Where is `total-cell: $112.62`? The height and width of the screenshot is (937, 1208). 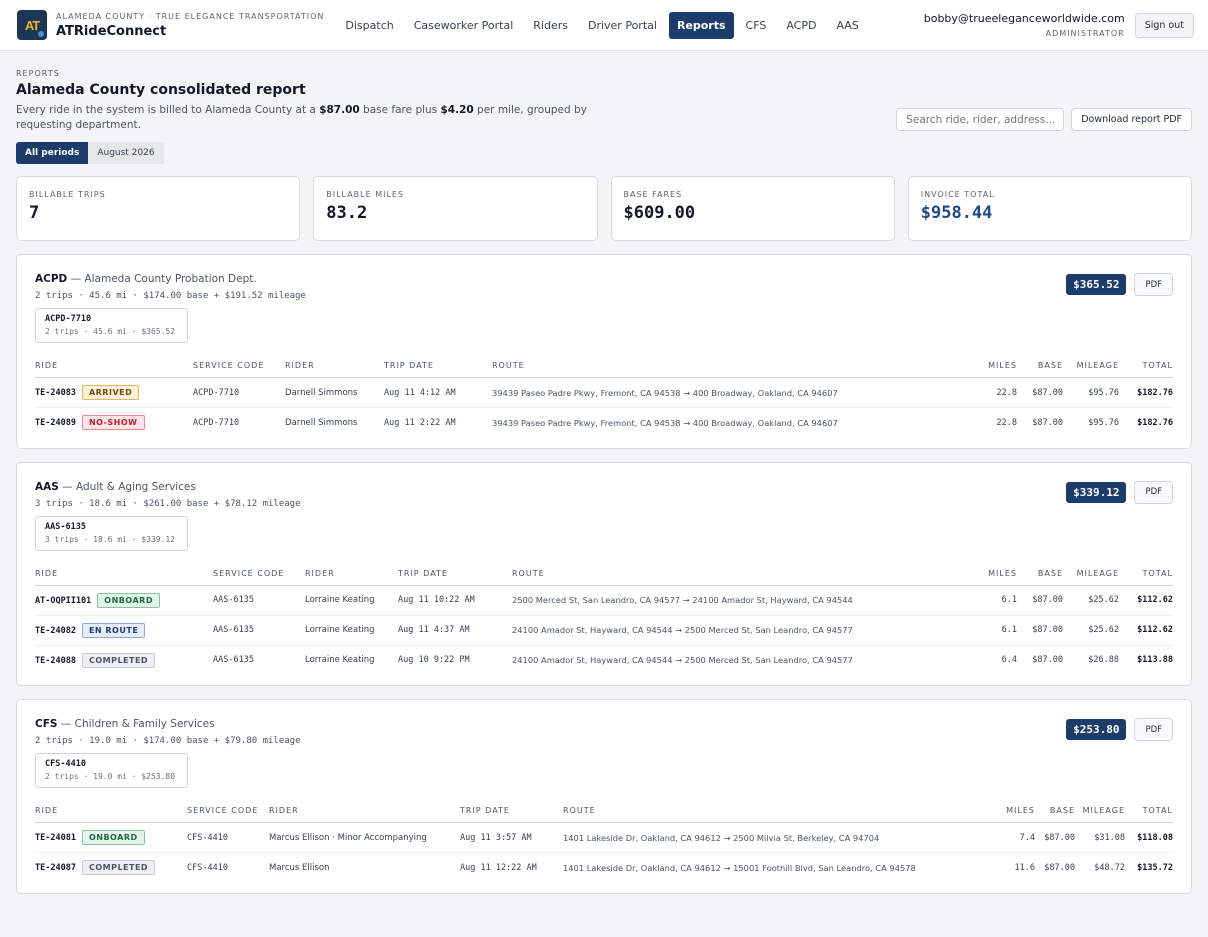
total-cell: $112.62 is located at coordinates (1146, 630).